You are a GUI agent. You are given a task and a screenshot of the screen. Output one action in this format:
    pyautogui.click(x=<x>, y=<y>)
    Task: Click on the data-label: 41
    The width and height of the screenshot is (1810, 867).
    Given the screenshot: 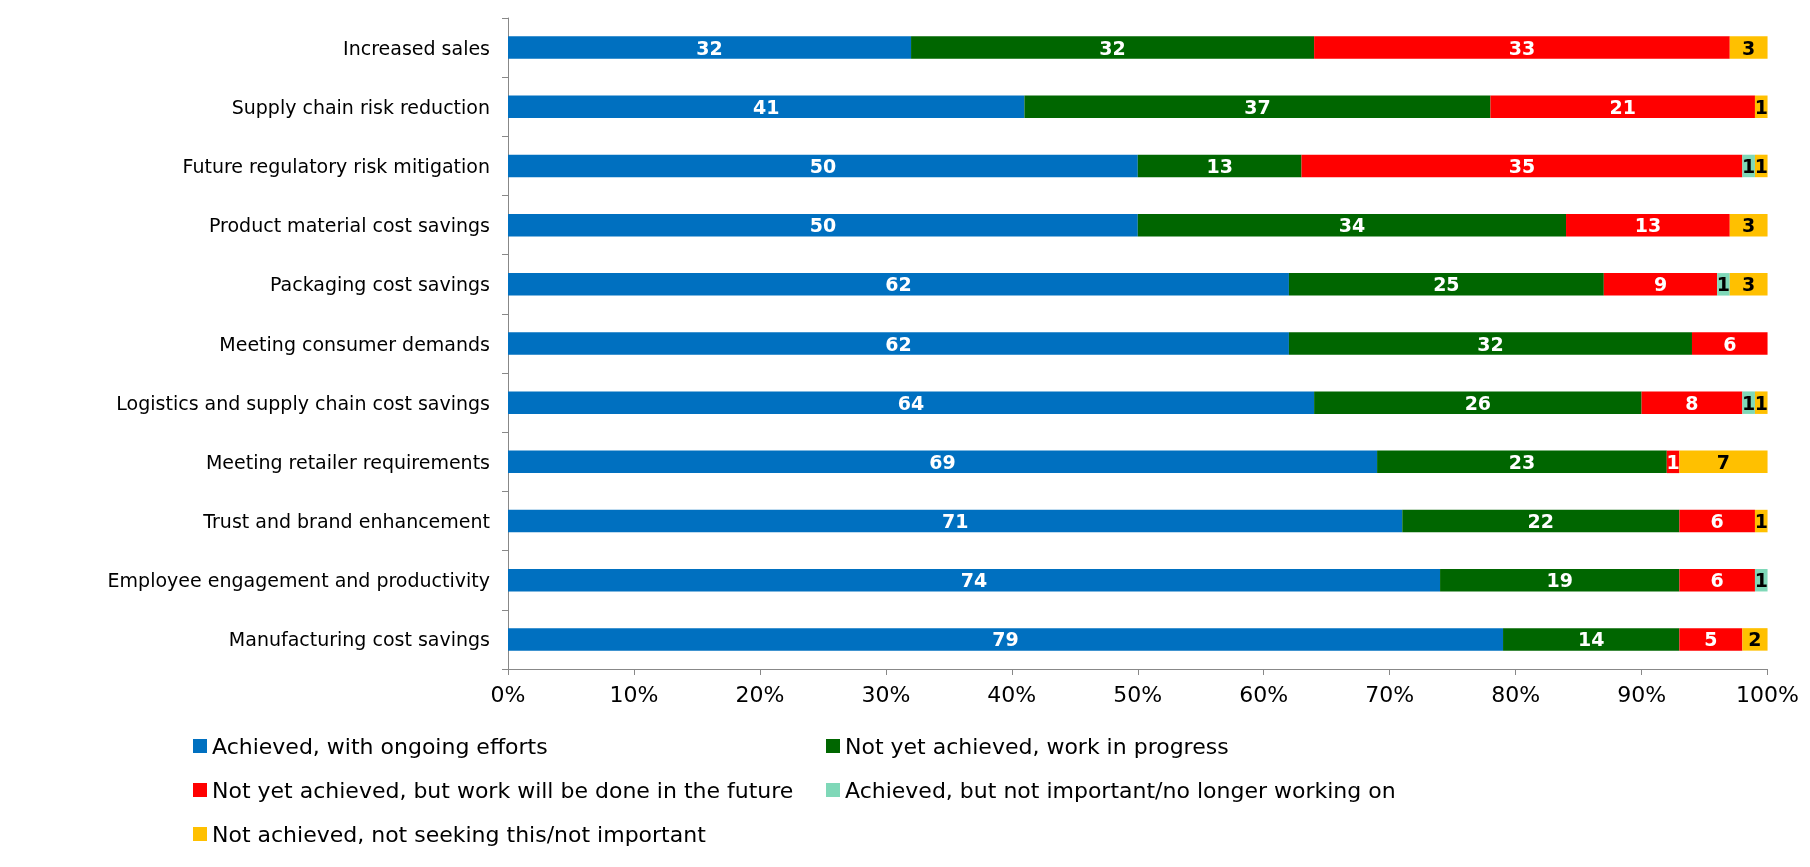 What is the action you would take?
    pyautogui.click(x=766, y=106)
    